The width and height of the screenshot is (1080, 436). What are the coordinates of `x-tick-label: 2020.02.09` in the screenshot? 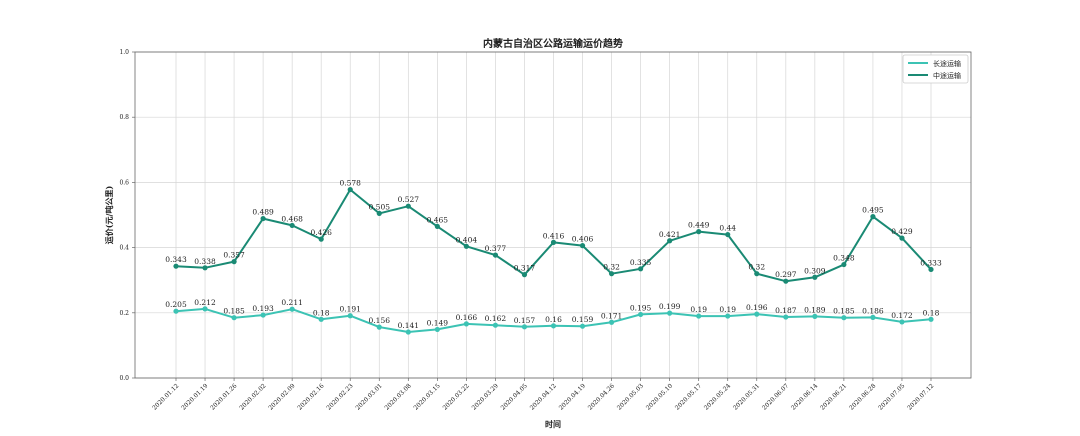 It's located at (281, 396).